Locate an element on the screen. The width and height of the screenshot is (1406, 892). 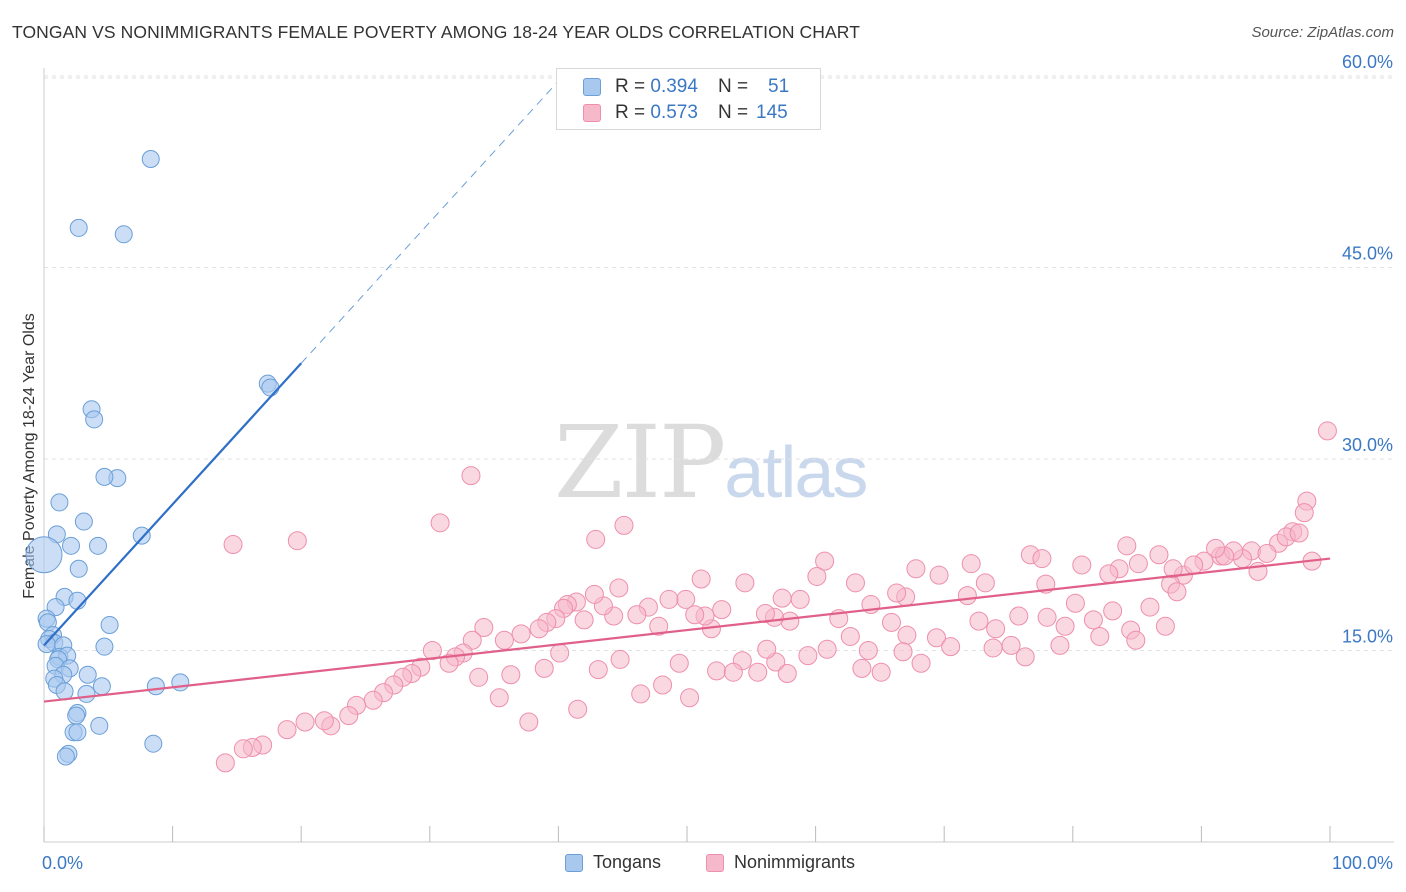
tongans-legend-label: Tongans is located at coordinates (627, 862).